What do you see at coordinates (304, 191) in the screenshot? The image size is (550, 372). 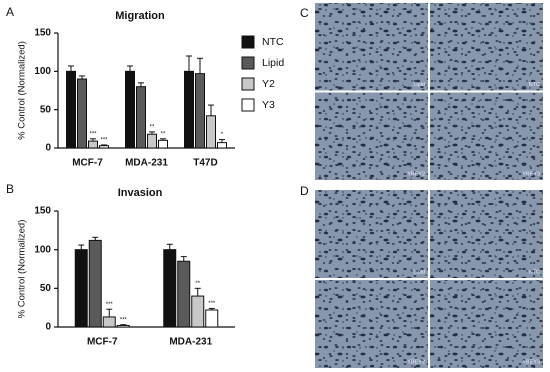 I see `panel-letter: D` at bounding box center [304, 191].